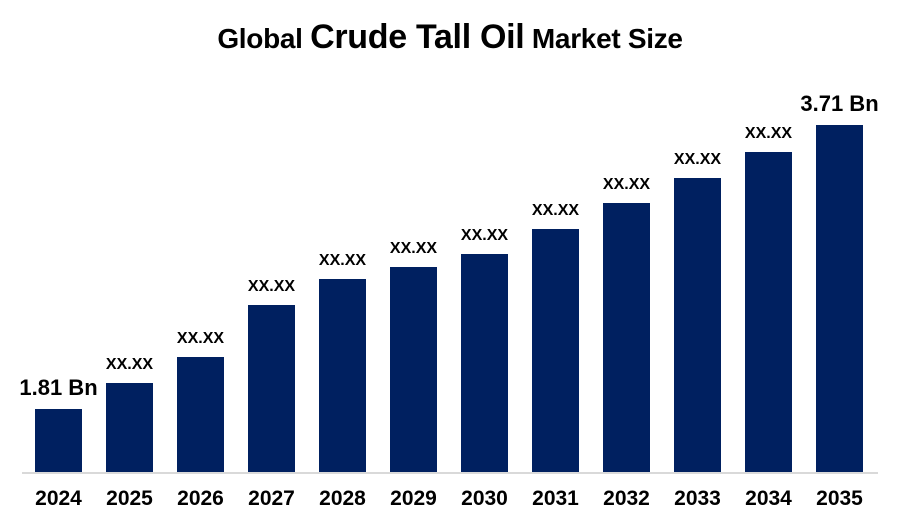 Image resolution: width=900 pixels, height=525 pixels. What do you see at coordinates (342, 498) in the screenshot?
I see `year-label: 2028` at bounding box center [342, 498].